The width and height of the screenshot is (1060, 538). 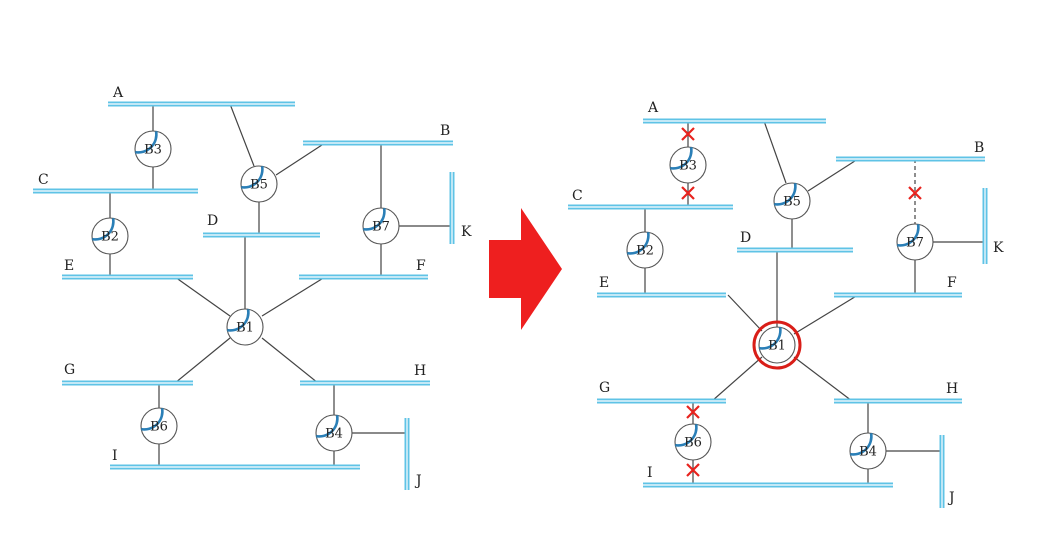 What do you see at coordinates (898, 392) in the screenshot?
I see `lan-h: H` at bounding box center [898, 392].